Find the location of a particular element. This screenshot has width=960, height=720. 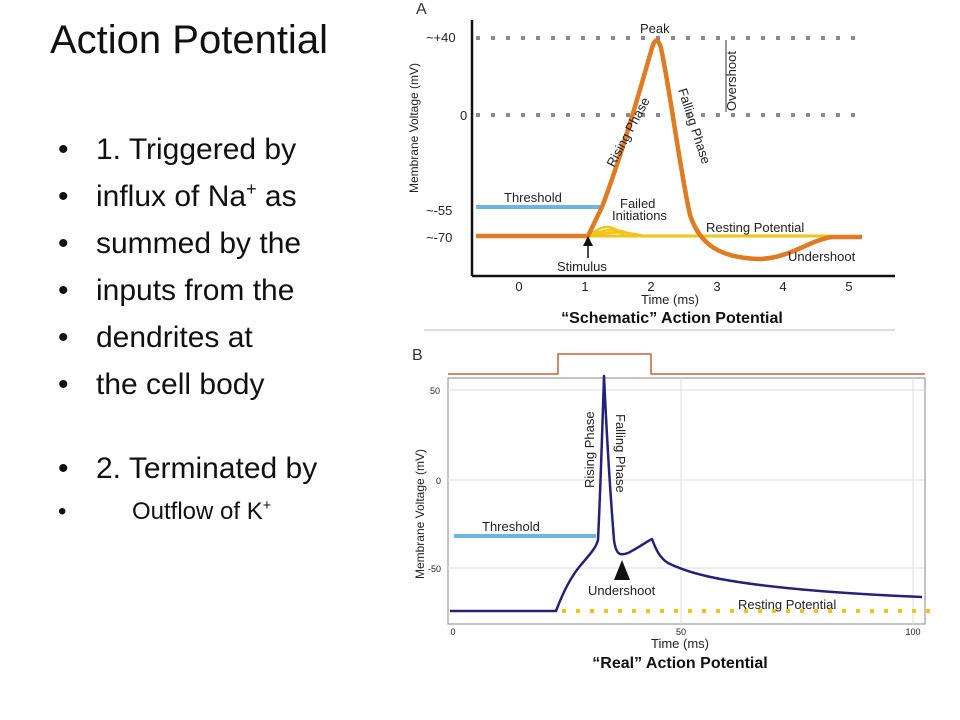

panel-b-caption: “Real” Action Potential is located at coordinates (679, 663).